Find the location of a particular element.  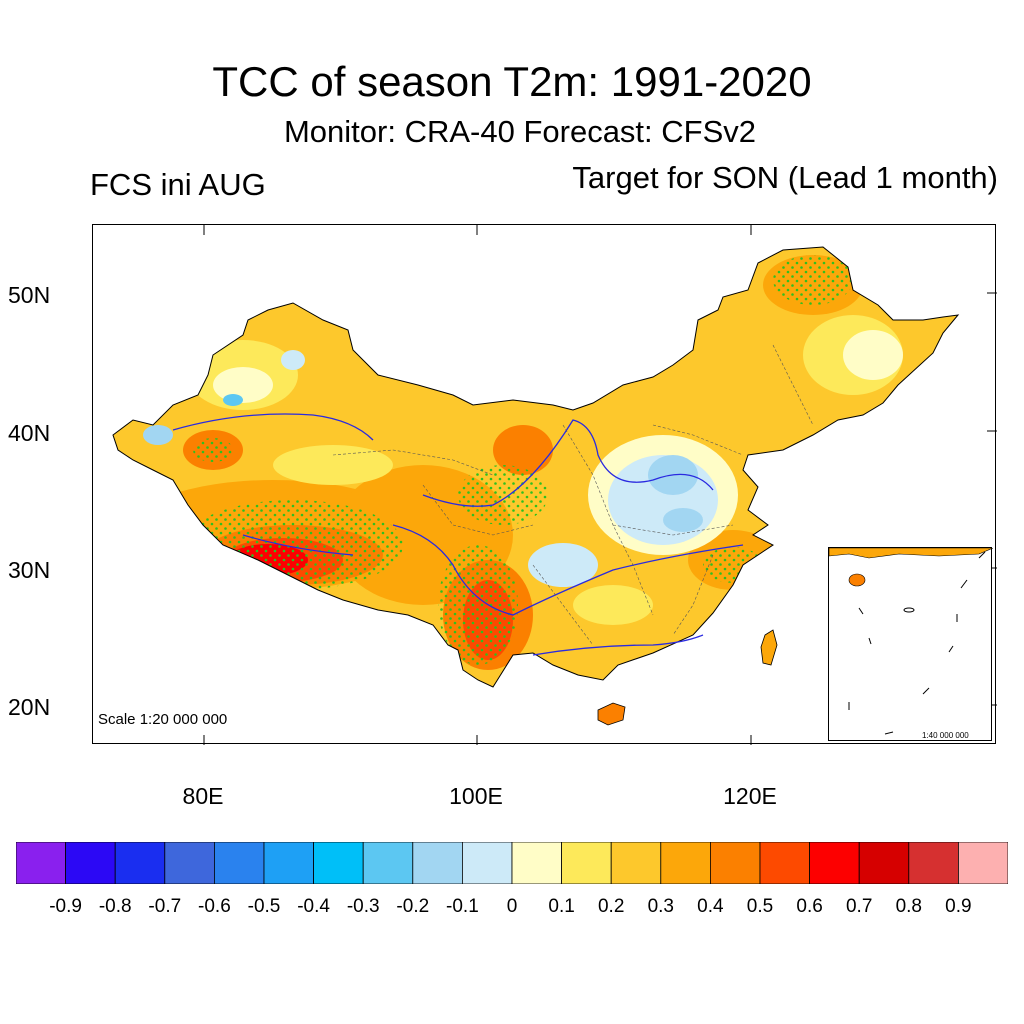

colorbar-tick-label: -0.8 is located at coordinates (115, 906).